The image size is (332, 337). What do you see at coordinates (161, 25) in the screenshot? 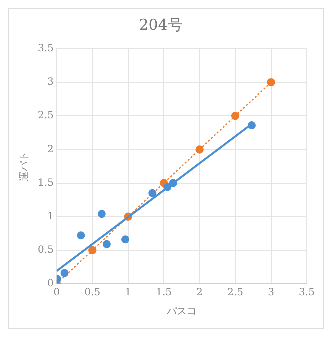
I see `chart-title: 204号` at bounding box center [161, 25].